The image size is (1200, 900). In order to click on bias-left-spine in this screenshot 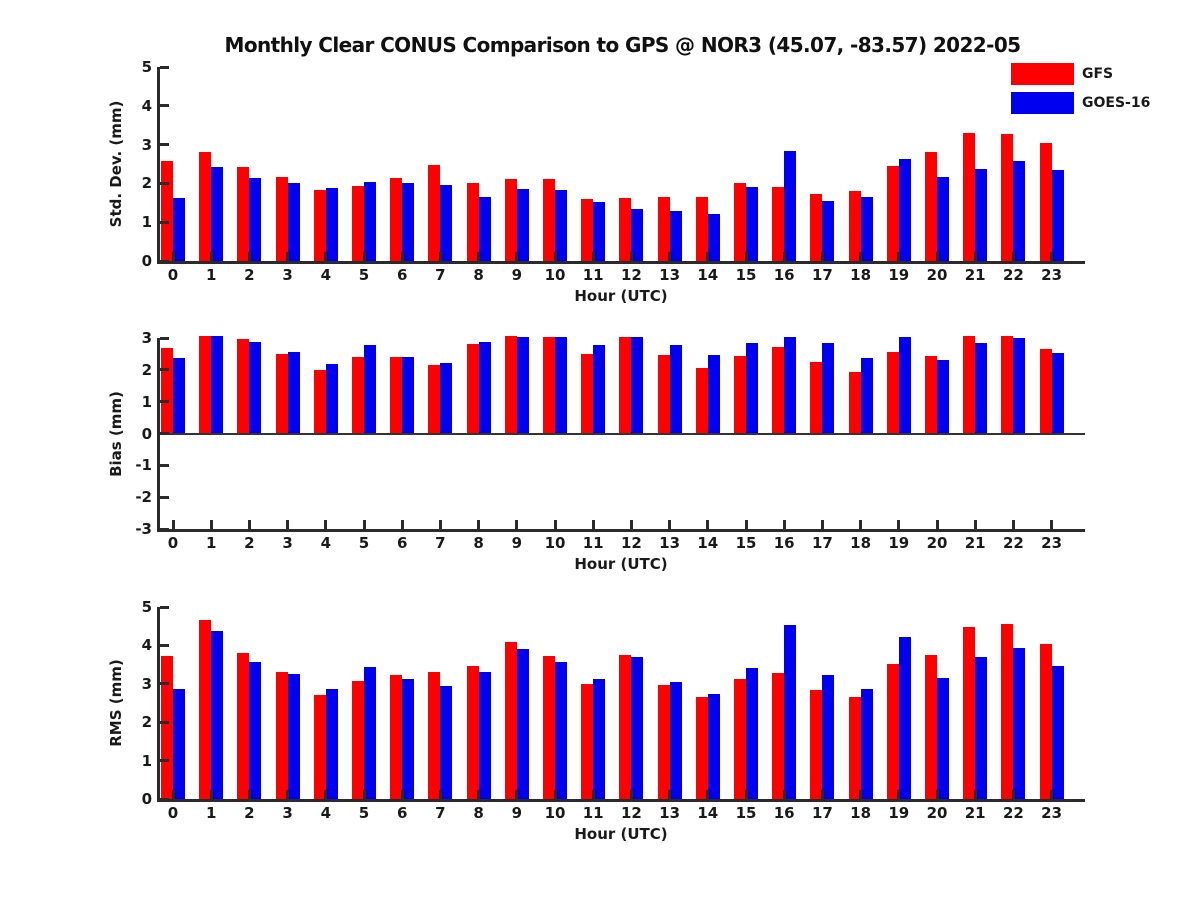, I will do `click(158, 435)`.